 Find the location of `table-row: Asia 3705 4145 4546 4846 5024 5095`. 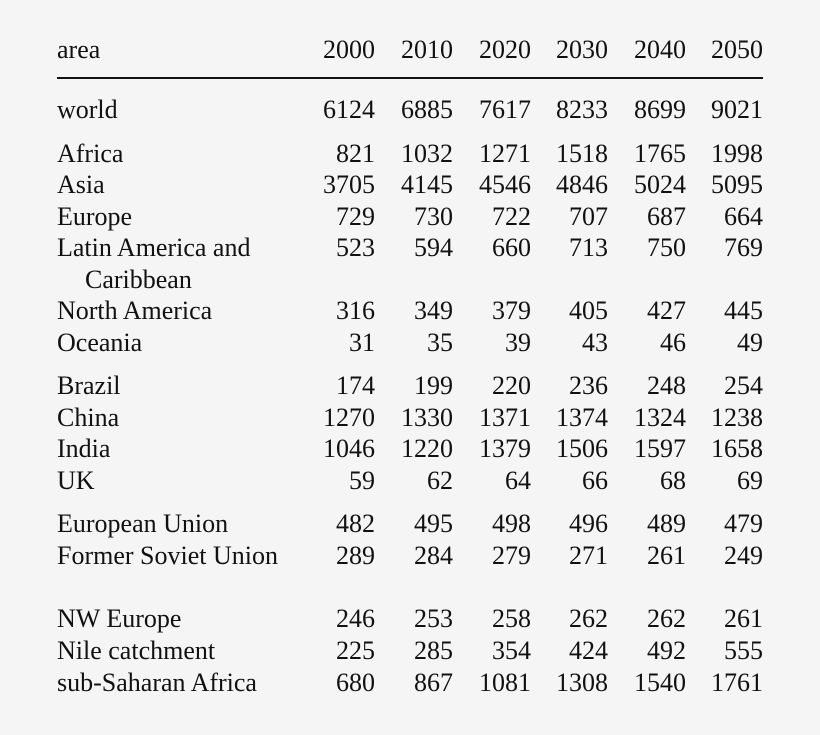

table-row: Asia 3705 4145 4546 4846 5024 5095 is located at coordinates (410, 185).